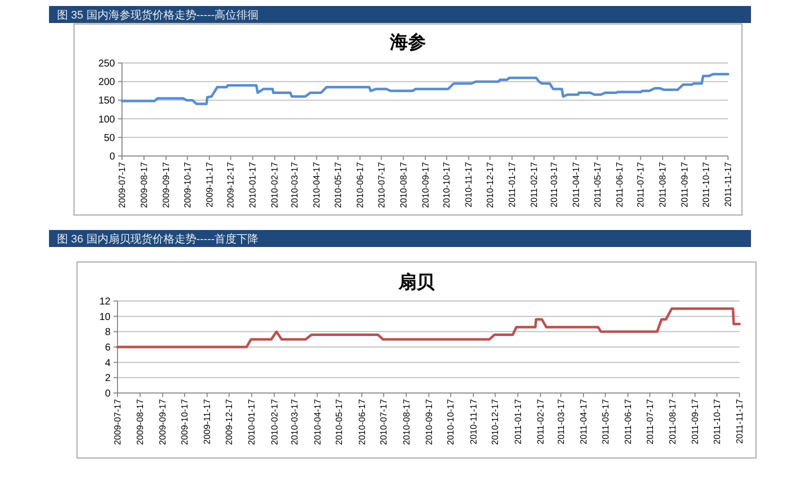  What do you see at coordinates (158, 15) in the screenshot?
I see `caption: 图 35 国内海参现货价格走势-----高位徘徊` at bounding box center [158, 15].